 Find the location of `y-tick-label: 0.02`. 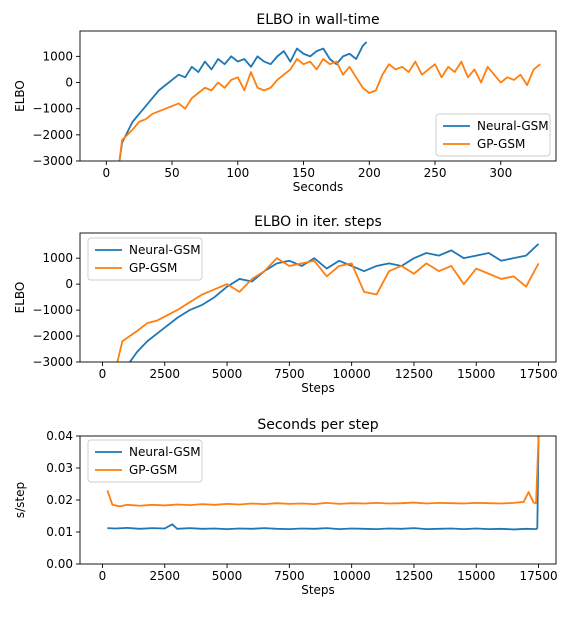

y-tick-label: 0.02 is located at coordinates (59, 500).